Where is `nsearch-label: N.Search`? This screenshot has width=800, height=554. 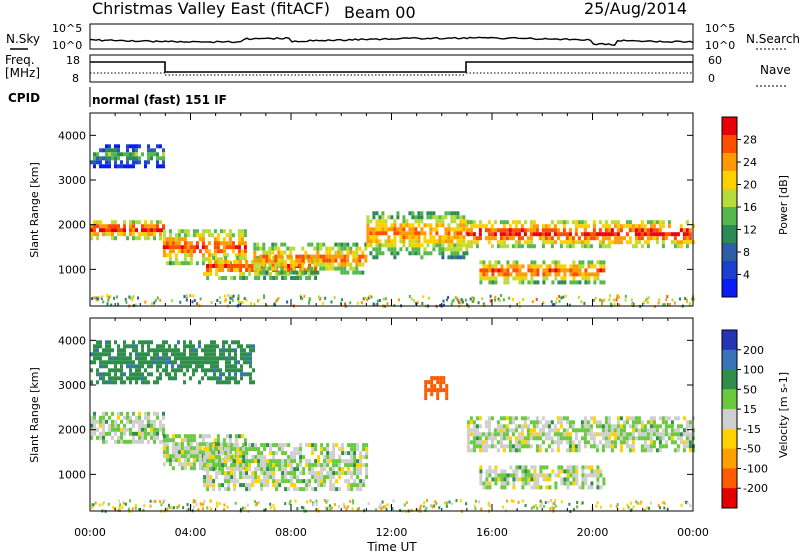 nsearch-label: N.Search is located at coordinates (773, 39).